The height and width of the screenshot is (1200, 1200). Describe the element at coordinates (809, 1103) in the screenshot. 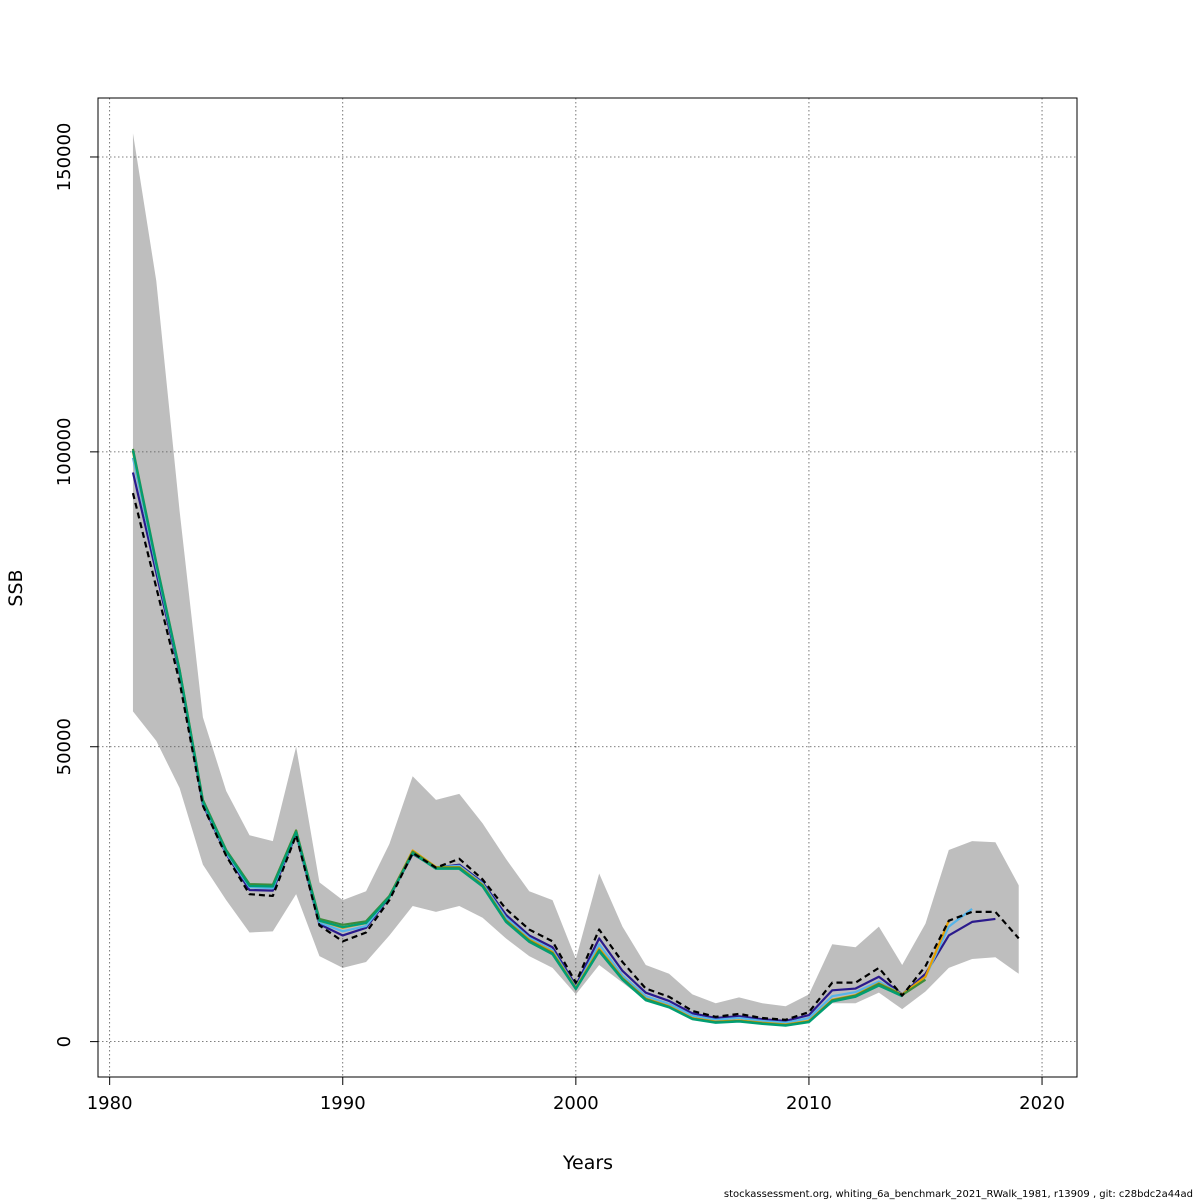

I see `x-tick-label: 2010` at that location.